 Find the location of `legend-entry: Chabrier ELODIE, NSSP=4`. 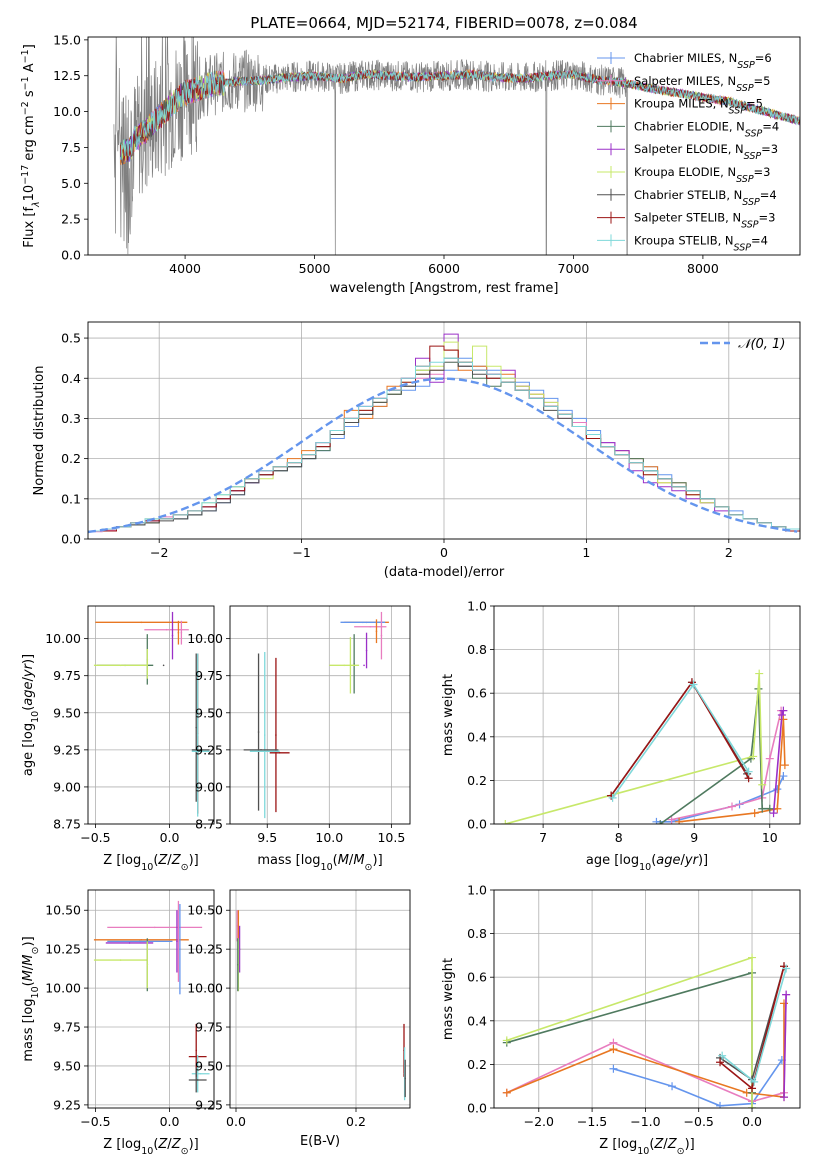

legend-entry: Chabrier ELODIE, NSSP=4 is located at coordinates (706, 129).